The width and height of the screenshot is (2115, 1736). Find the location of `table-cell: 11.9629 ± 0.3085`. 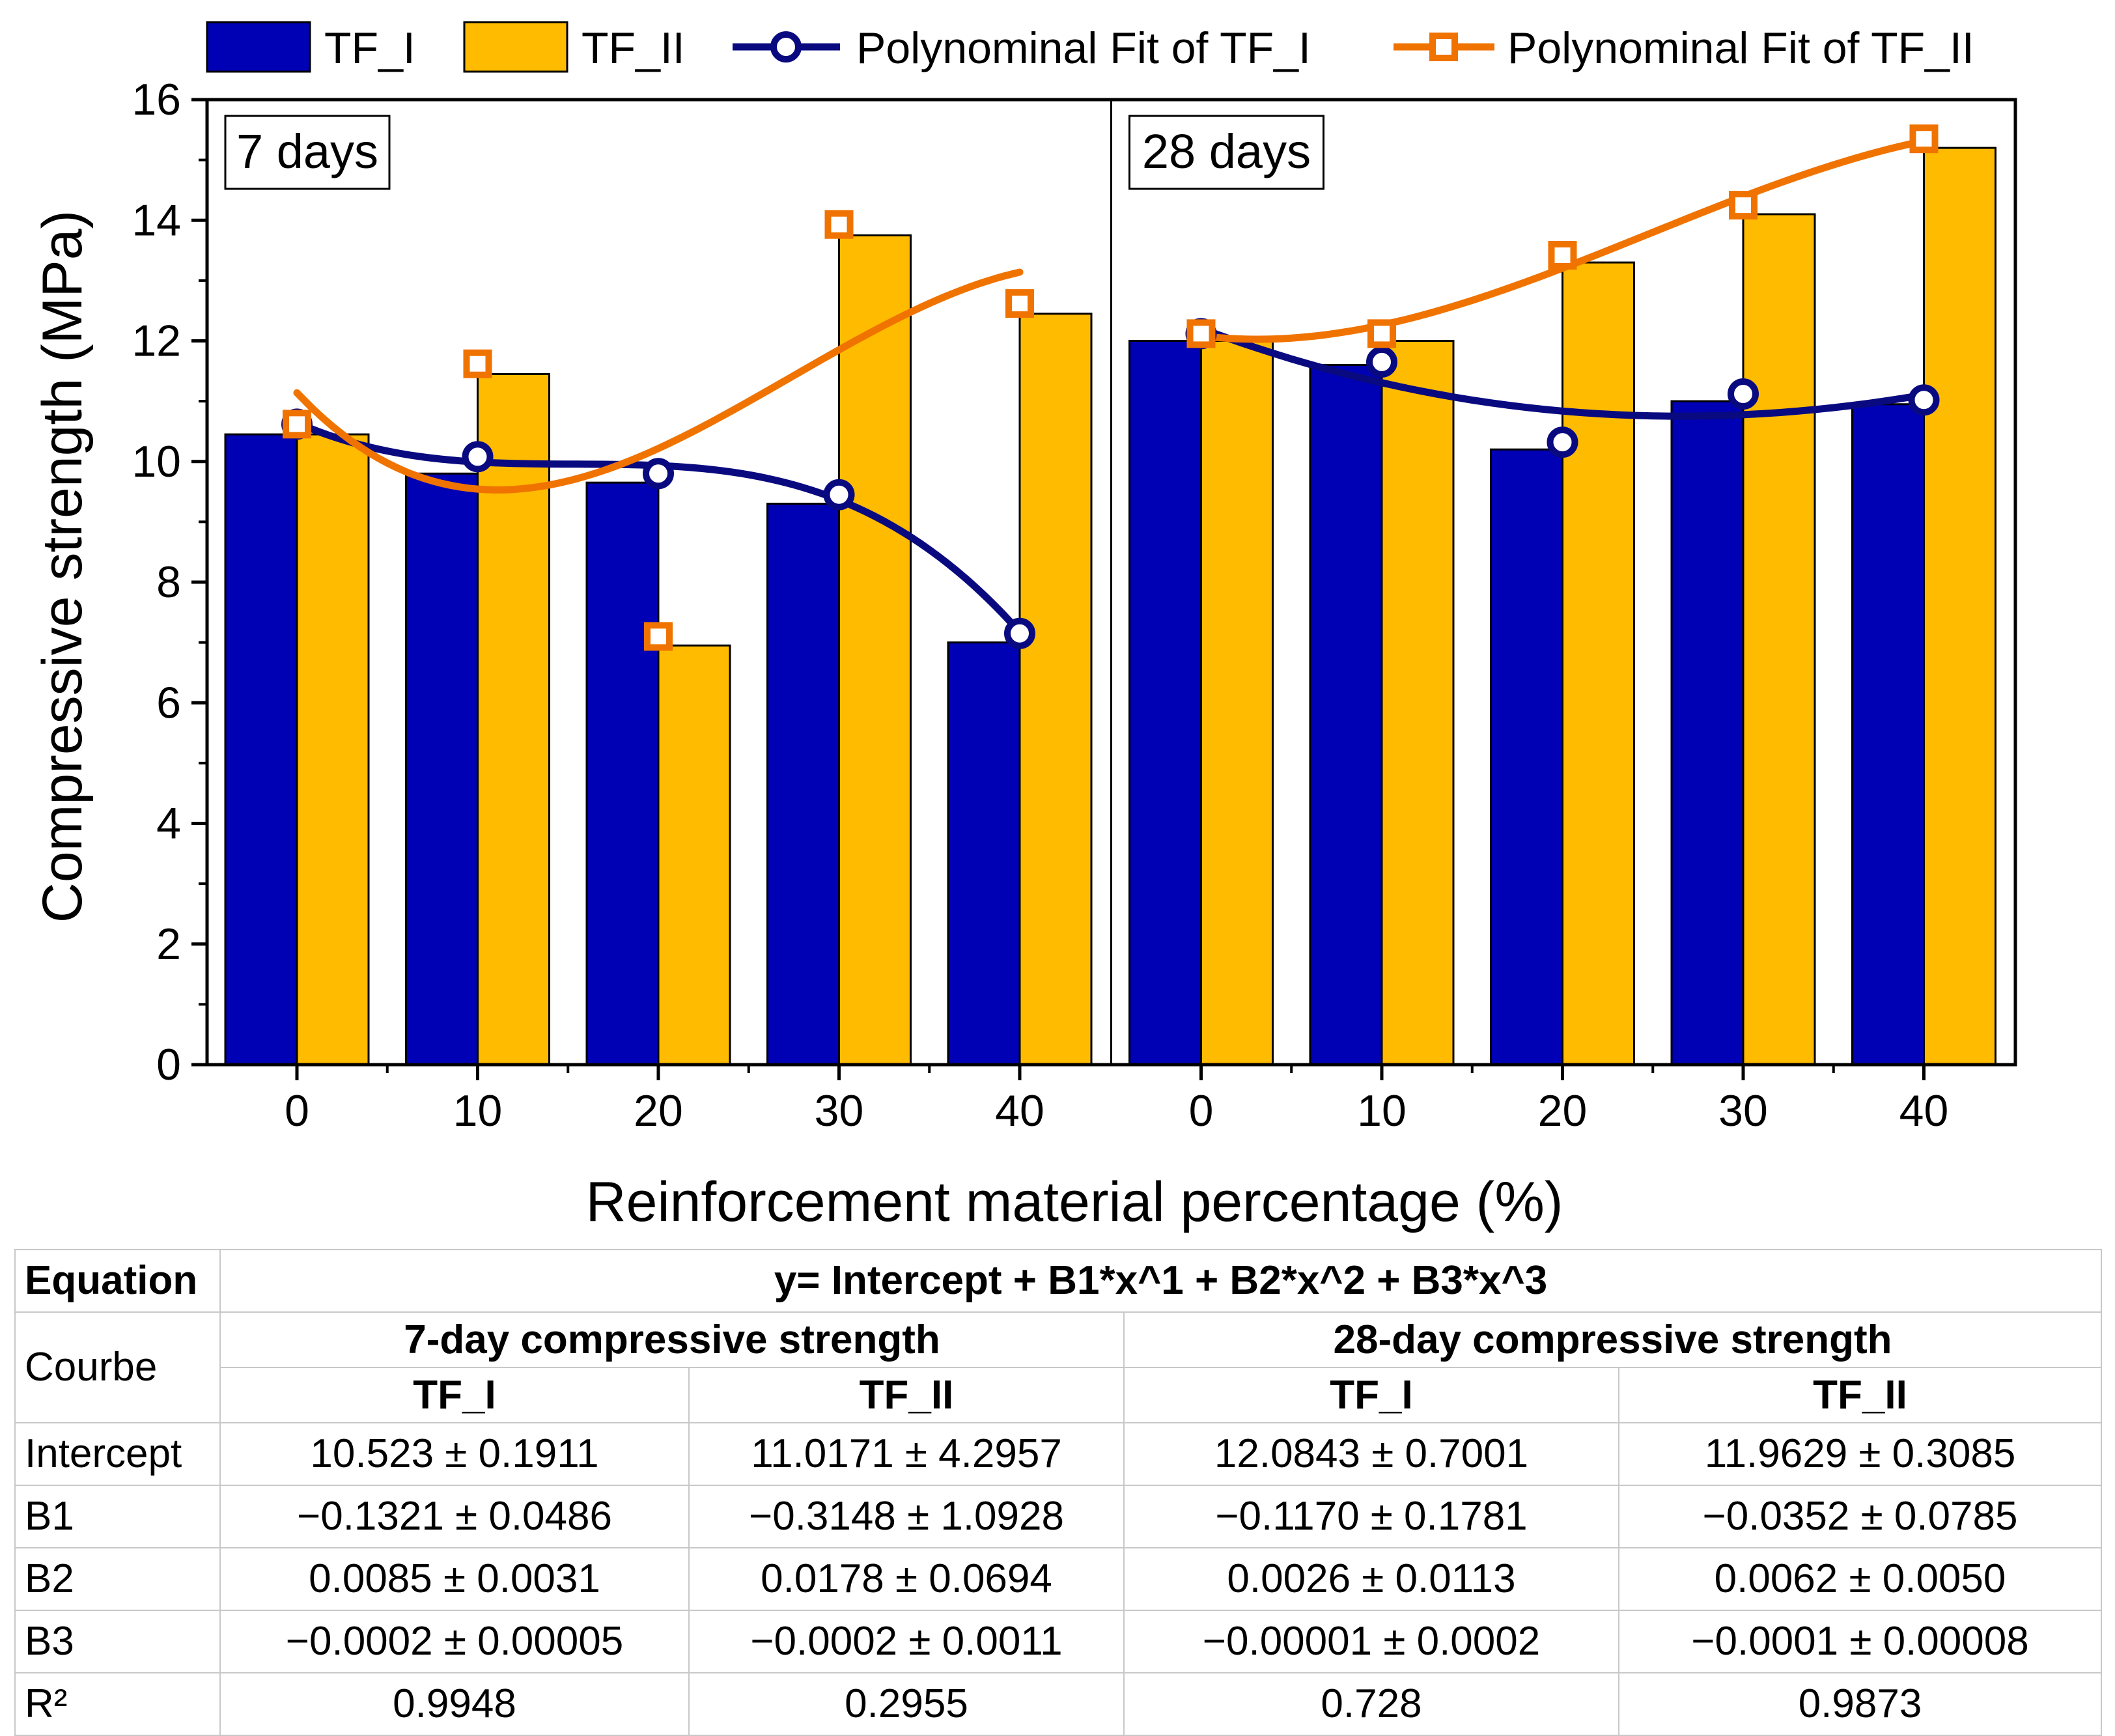

table-cell: 11.9629 ± 0.3085 is located at coordinates (1860, 1454).